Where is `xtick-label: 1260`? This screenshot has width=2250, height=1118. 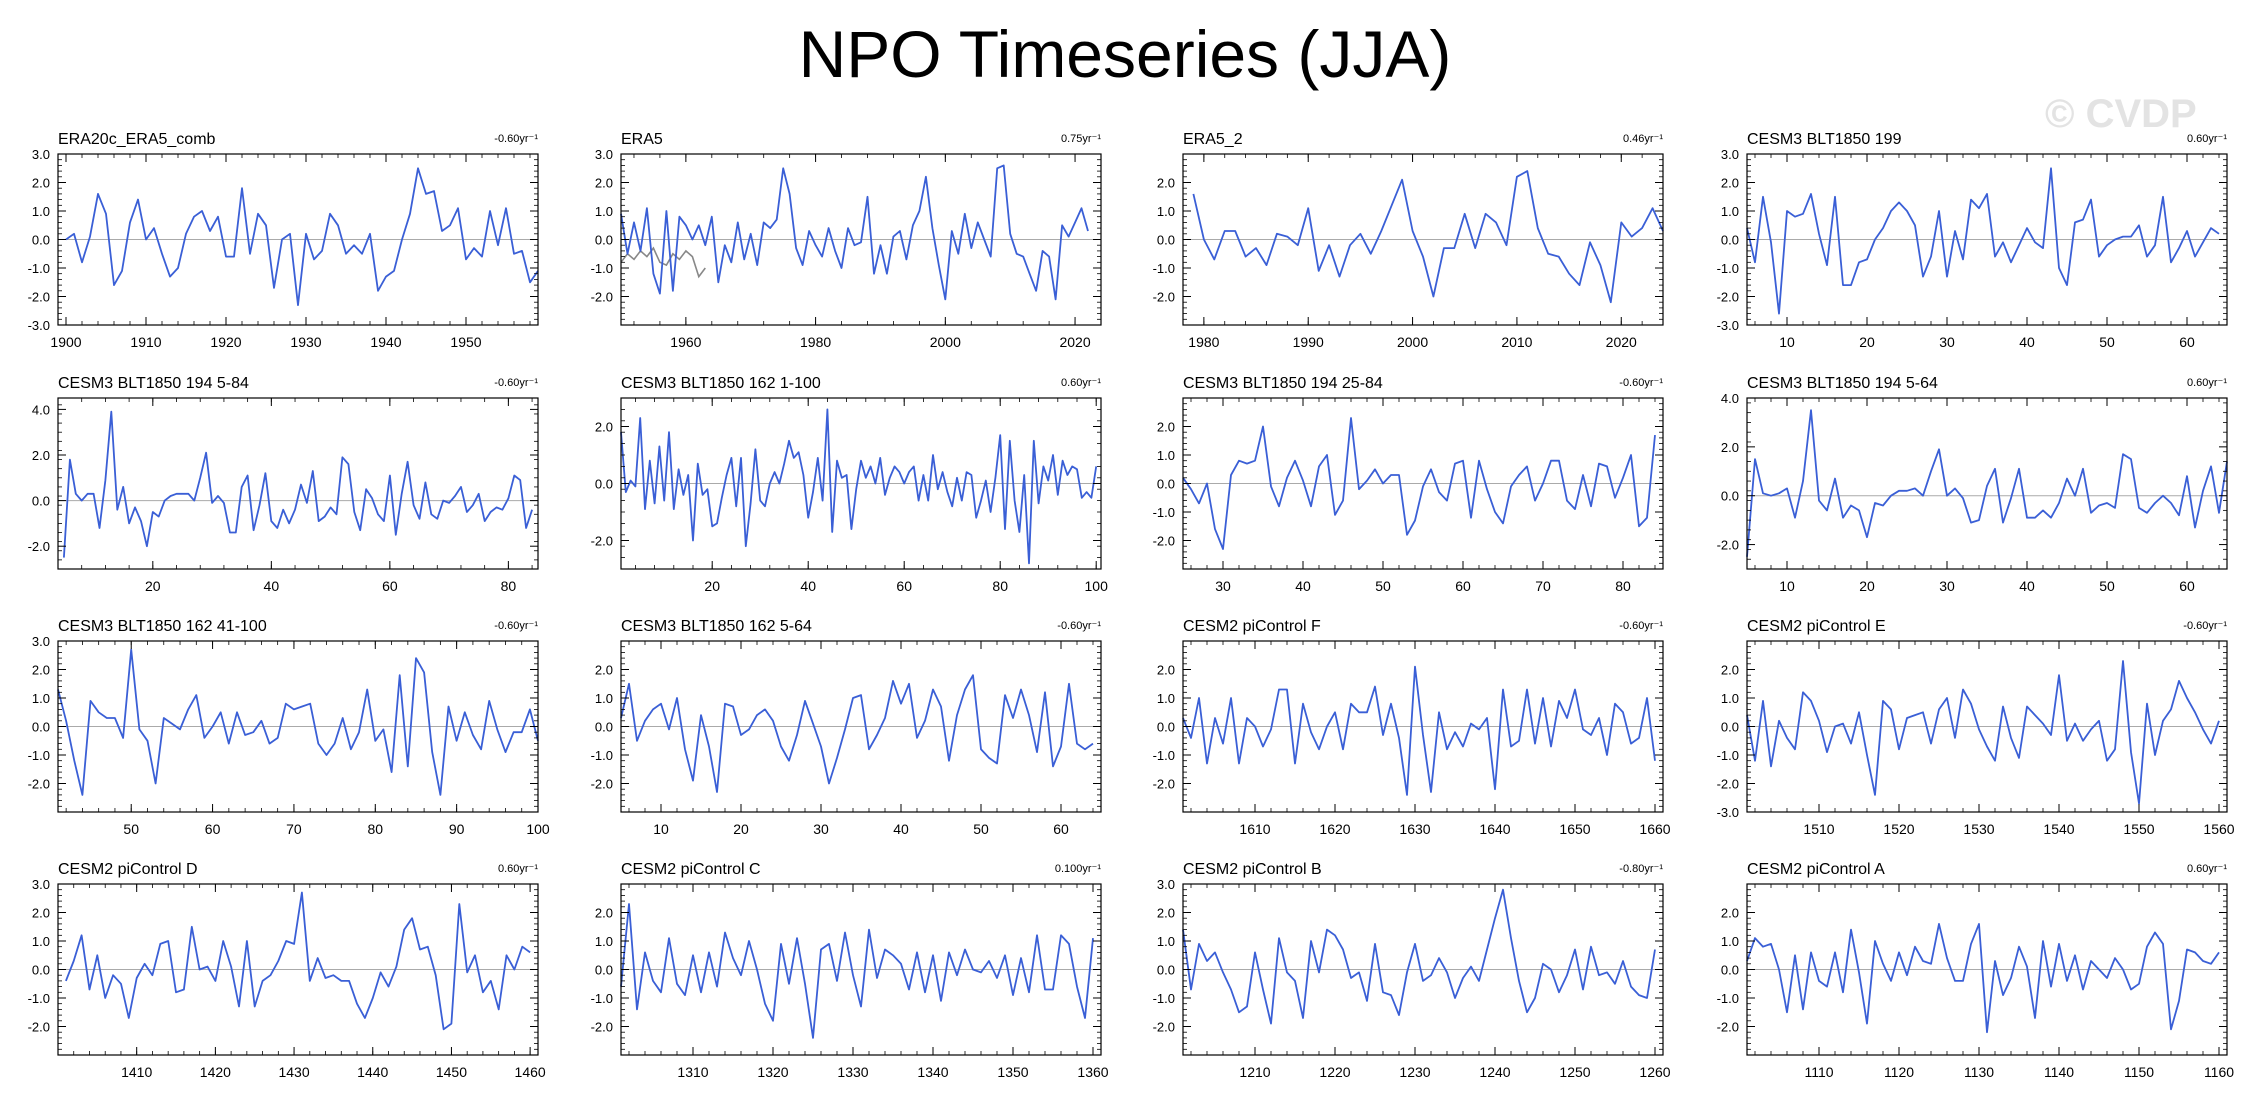
xtick-label: 1260 is located at coordinates (1654, 1072).